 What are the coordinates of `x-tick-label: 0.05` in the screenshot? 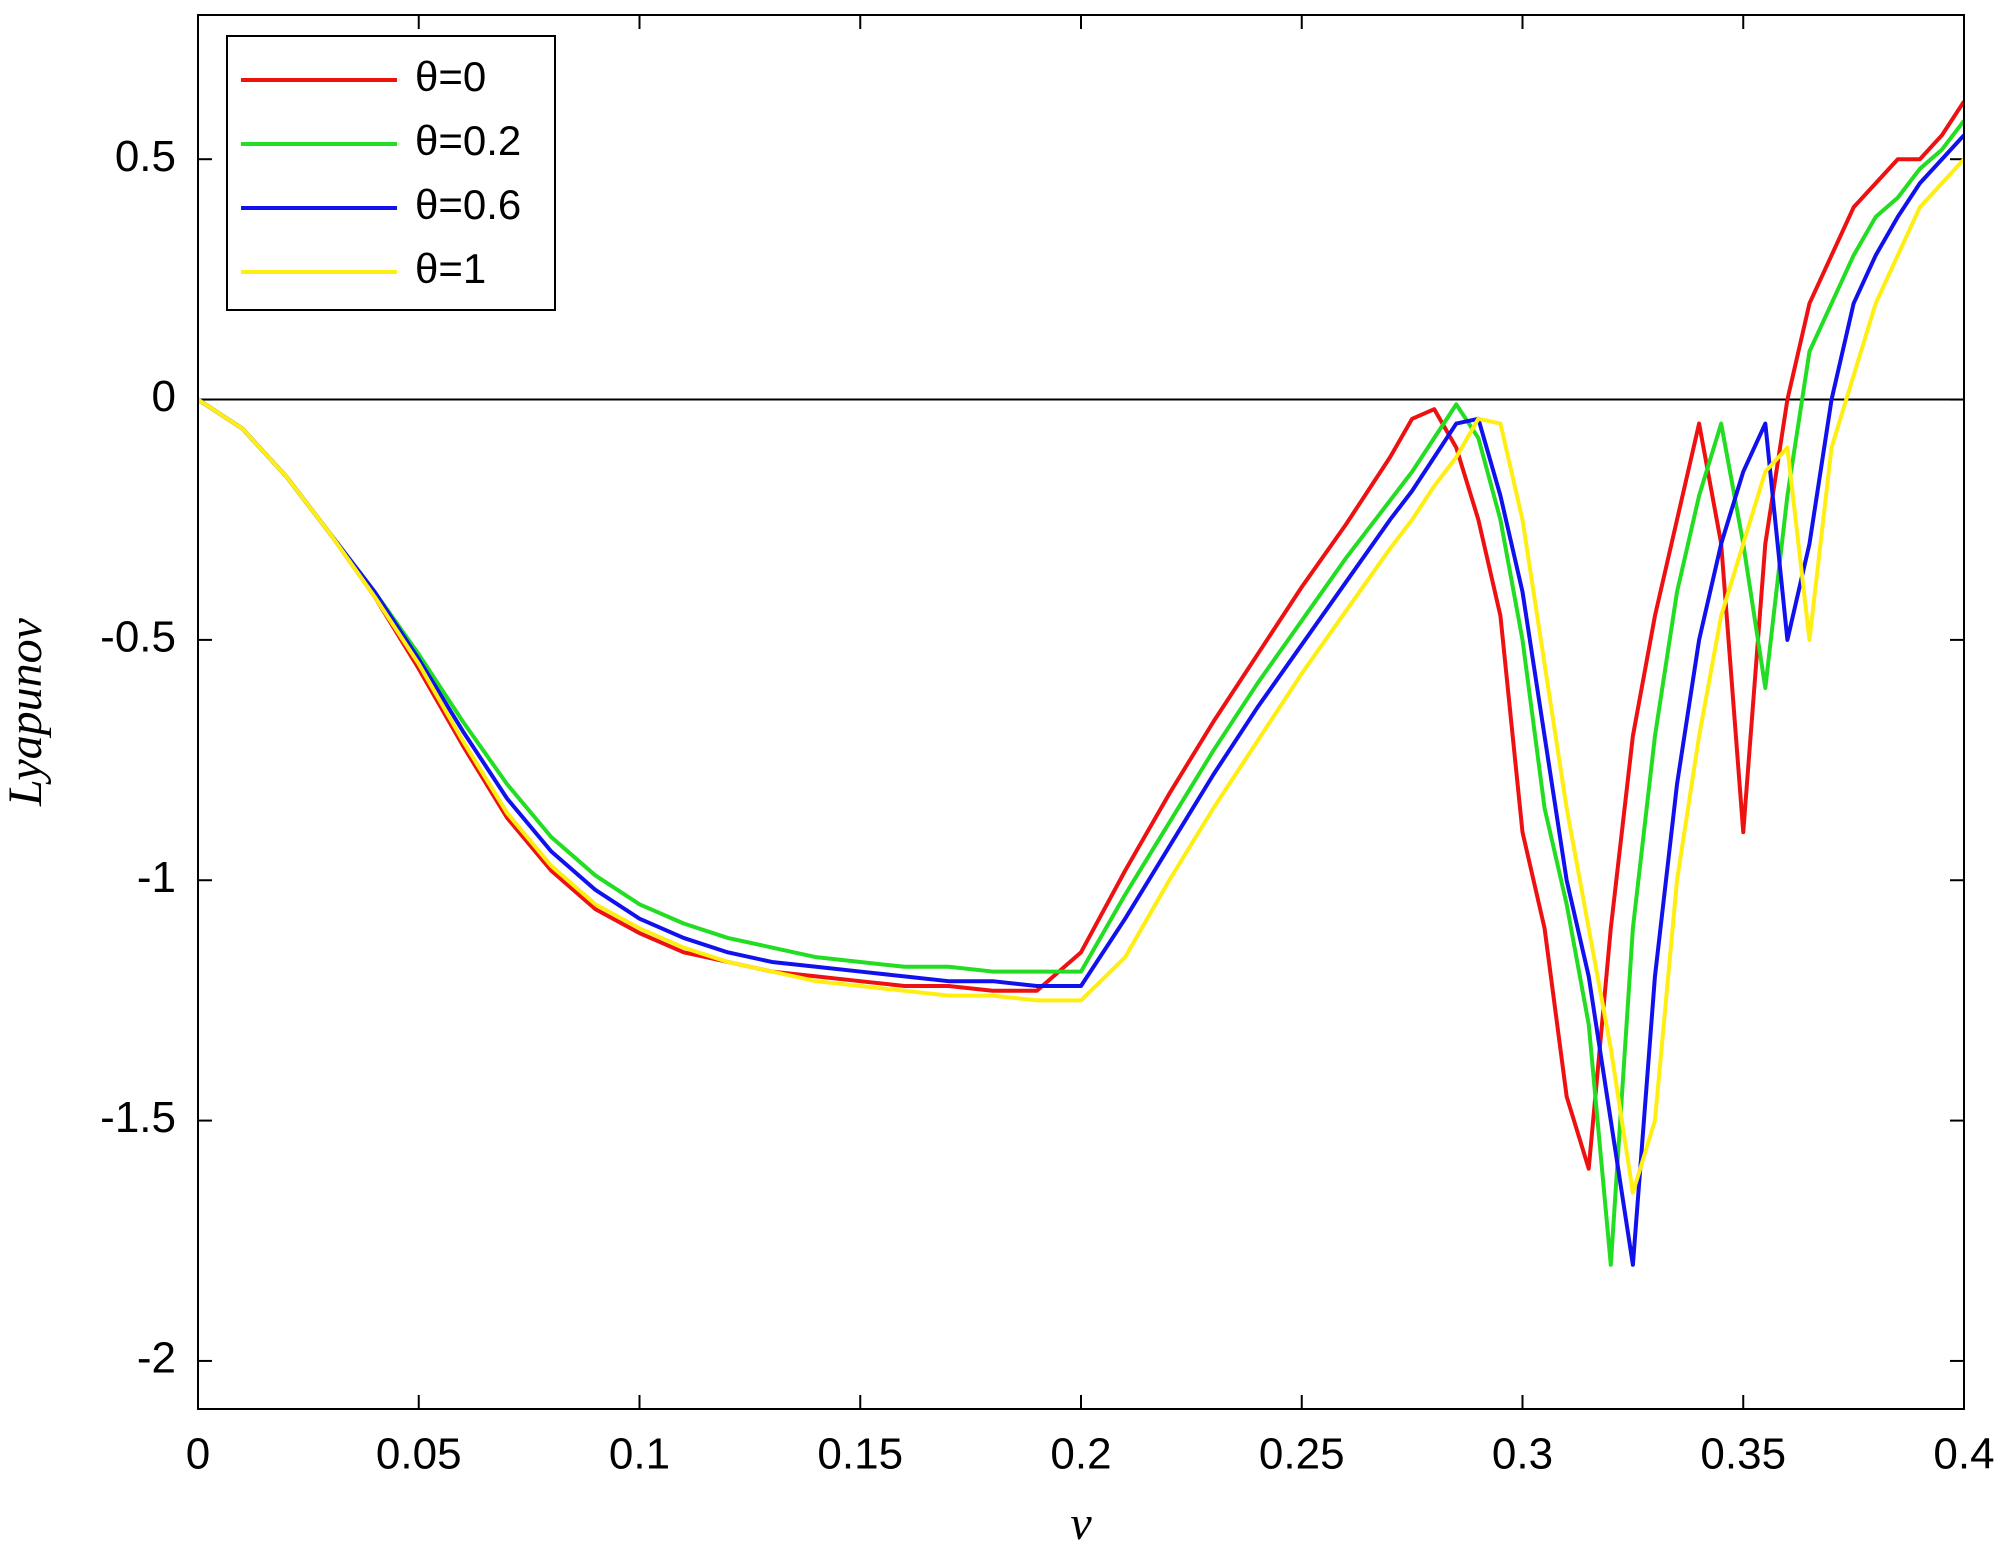 It's located at (419, 1454).